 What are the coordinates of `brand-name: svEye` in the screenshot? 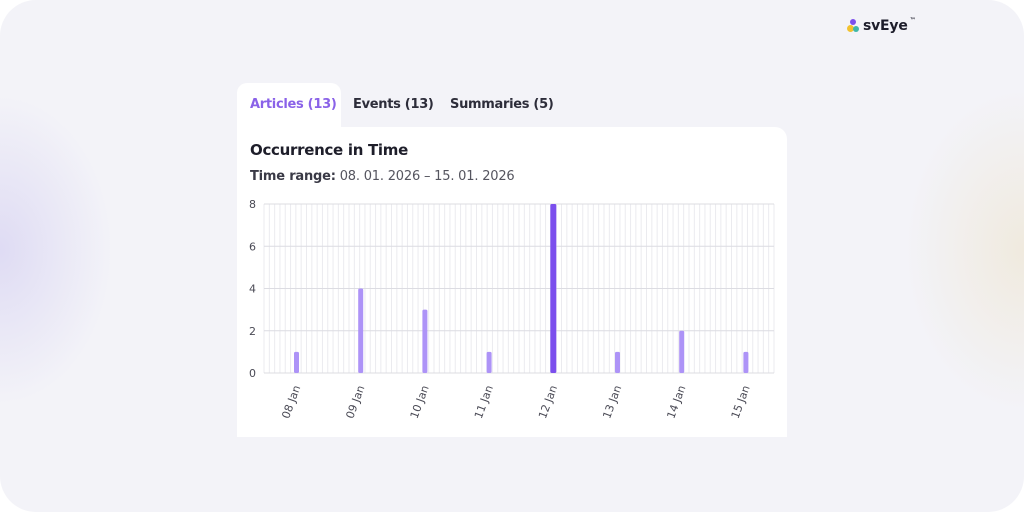 It's located at (885, 26).